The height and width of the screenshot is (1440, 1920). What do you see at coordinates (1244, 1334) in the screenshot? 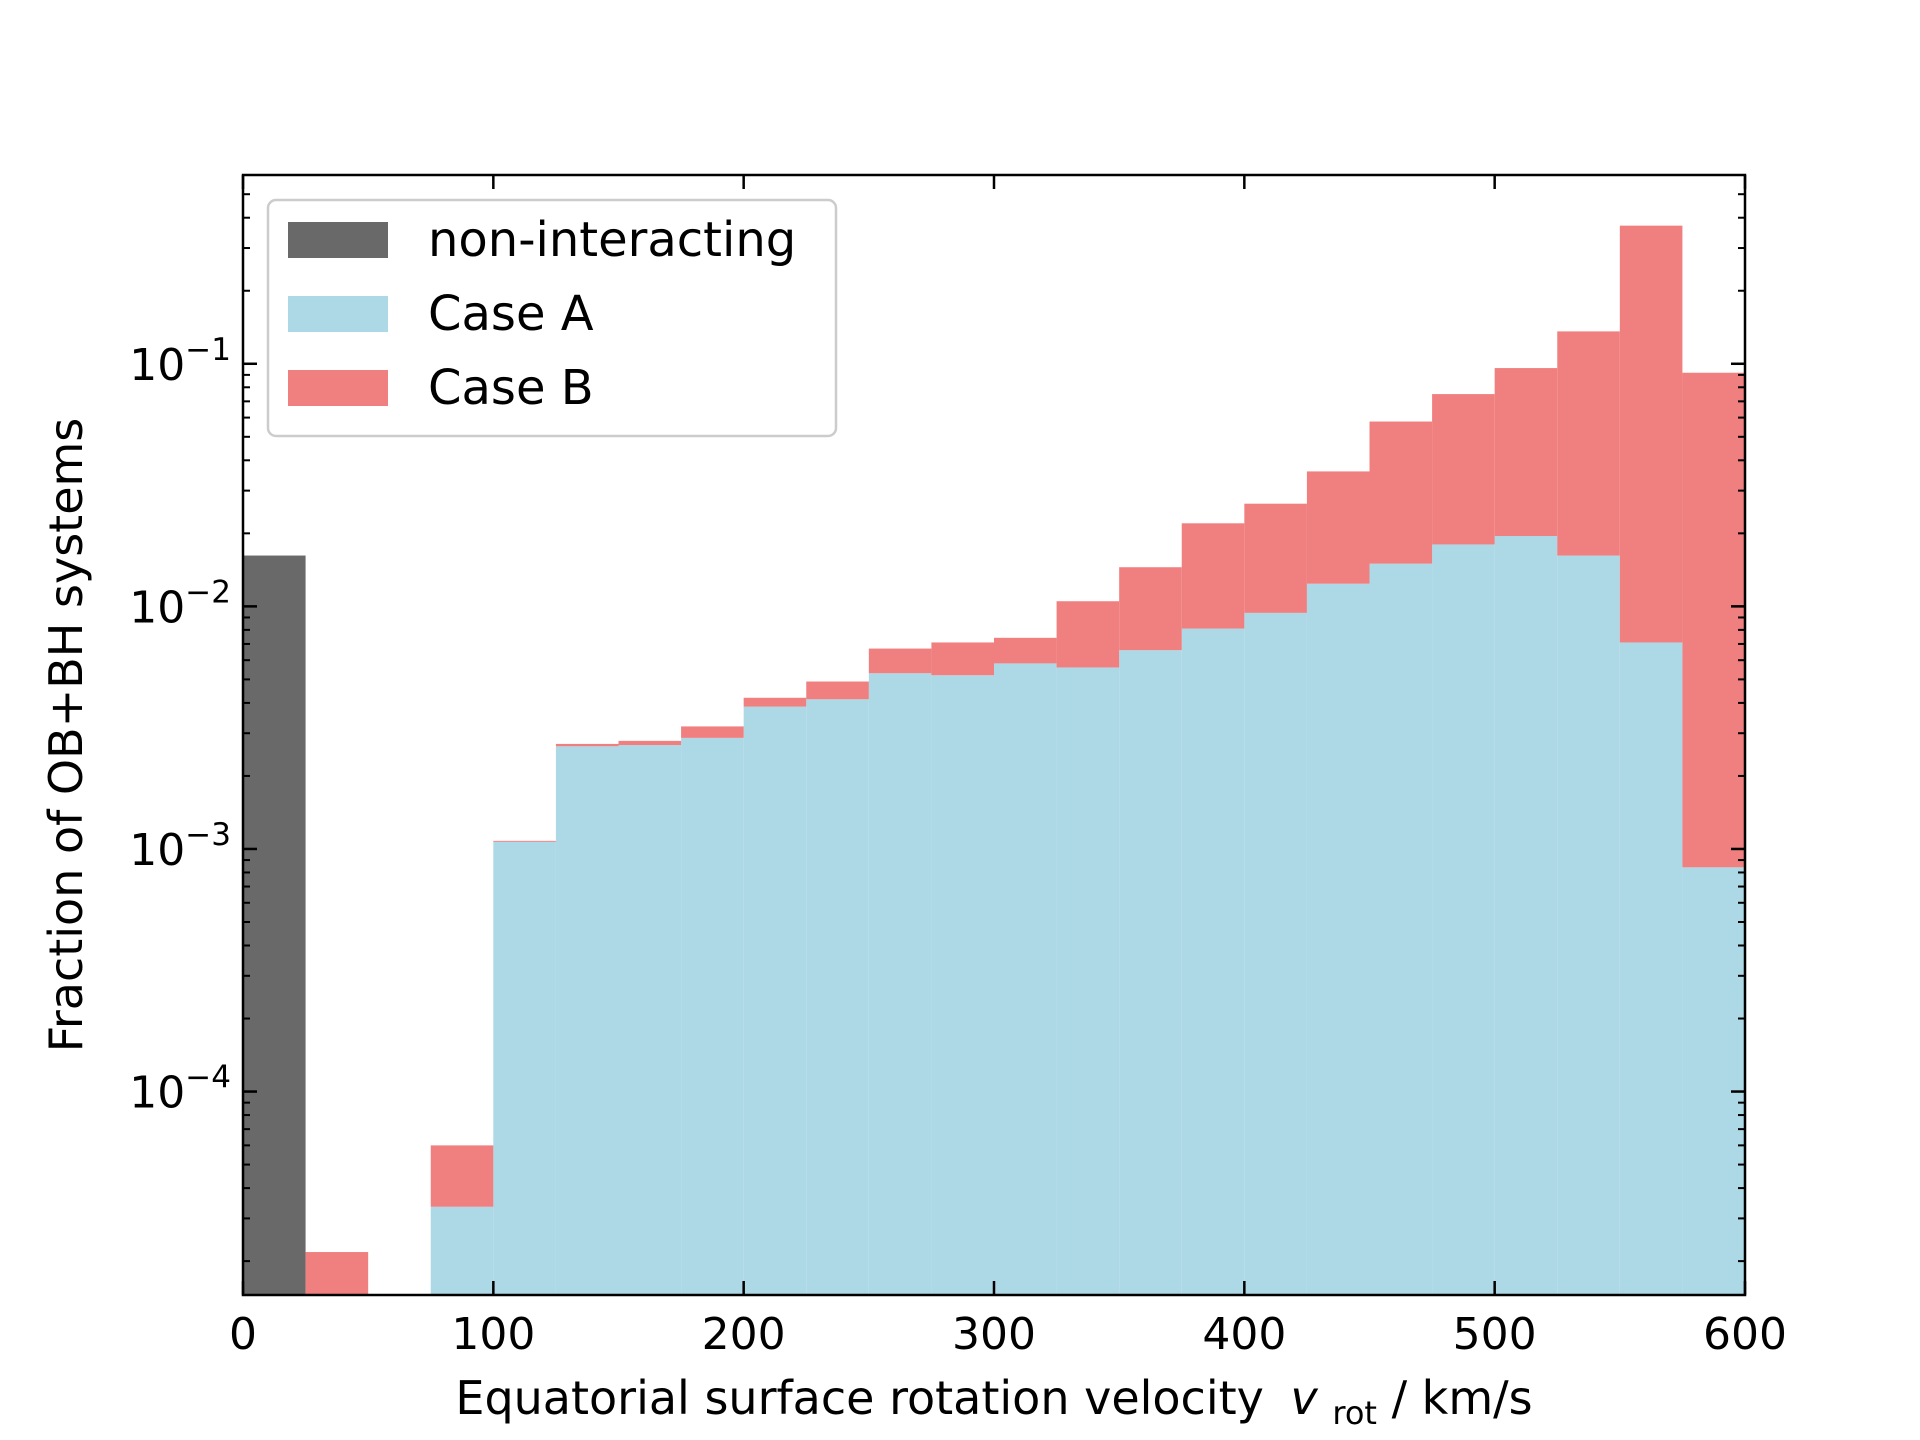
I see `x-tick-label-400: 400` at bounding box center [1244, 1334].